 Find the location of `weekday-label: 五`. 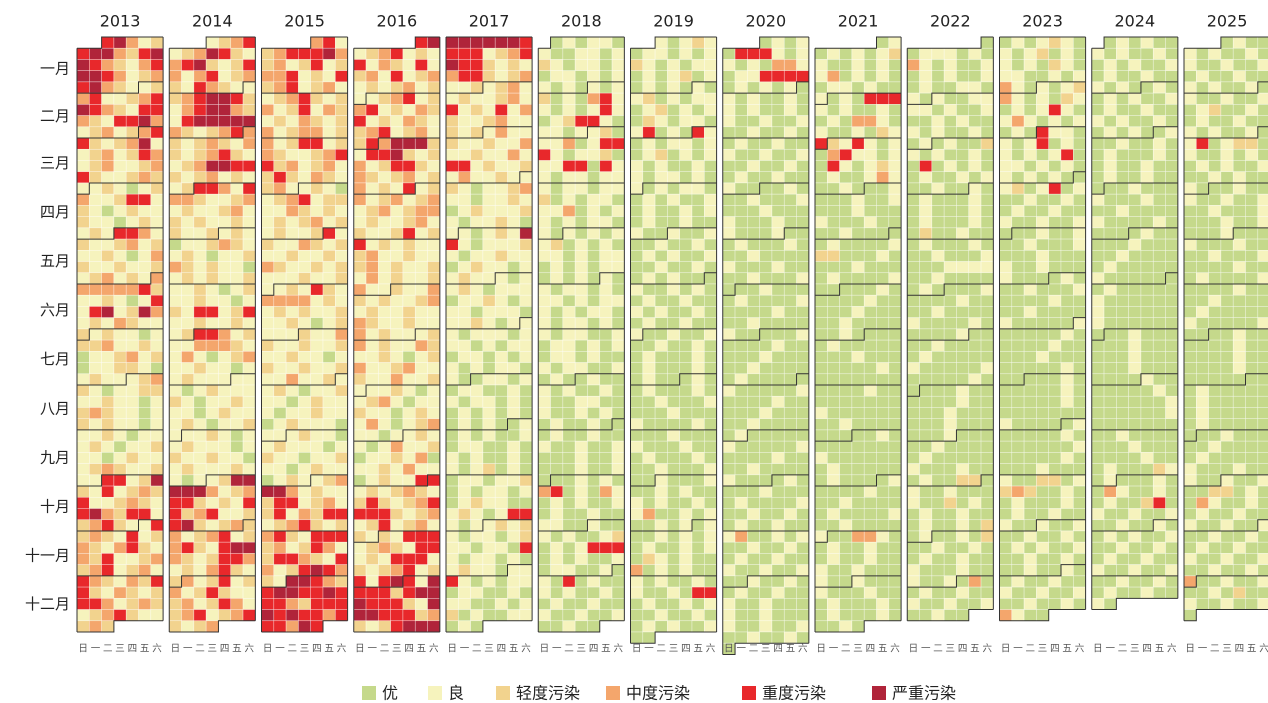

weekday-label: 五 is located at coordinates (883, 649).